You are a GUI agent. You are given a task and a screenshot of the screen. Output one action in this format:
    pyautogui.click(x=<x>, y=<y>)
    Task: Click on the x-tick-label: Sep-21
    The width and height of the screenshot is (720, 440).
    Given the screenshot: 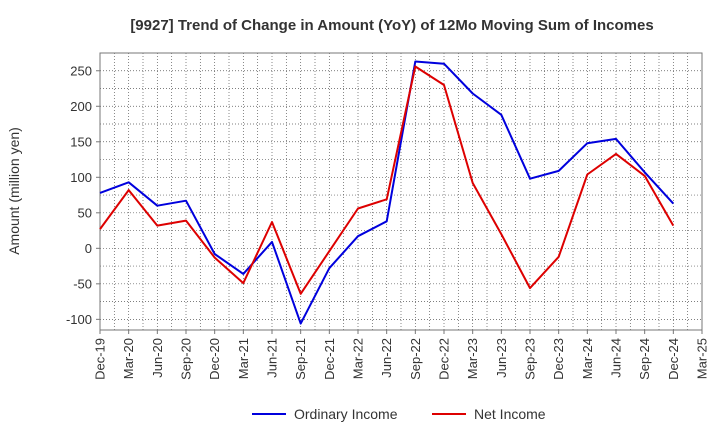 What is the action you would take?
    pyautogui.click(x=300, y=359)
    